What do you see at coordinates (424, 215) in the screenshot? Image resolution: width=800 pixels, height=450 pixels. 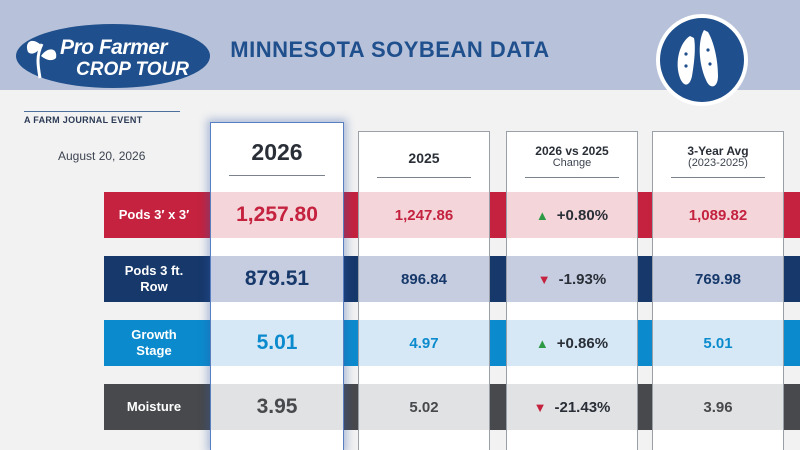 I see `cell-2025-pods-3x3: 1,247.86` at bounding box center [424, 215].